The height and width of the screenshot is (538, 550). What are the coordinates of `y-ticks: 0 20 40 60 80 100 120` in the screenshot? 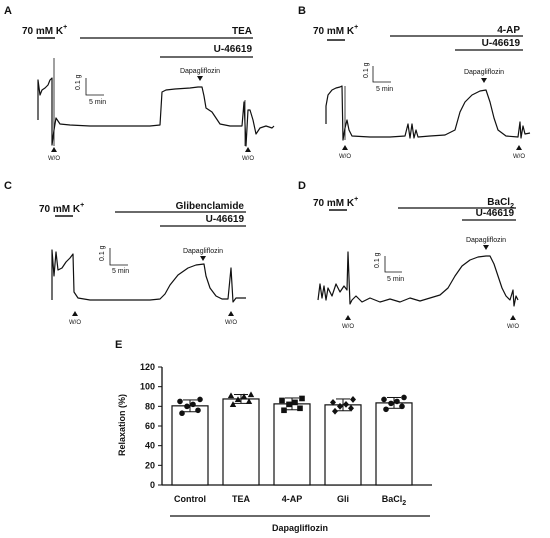 It's located at (151, 426).